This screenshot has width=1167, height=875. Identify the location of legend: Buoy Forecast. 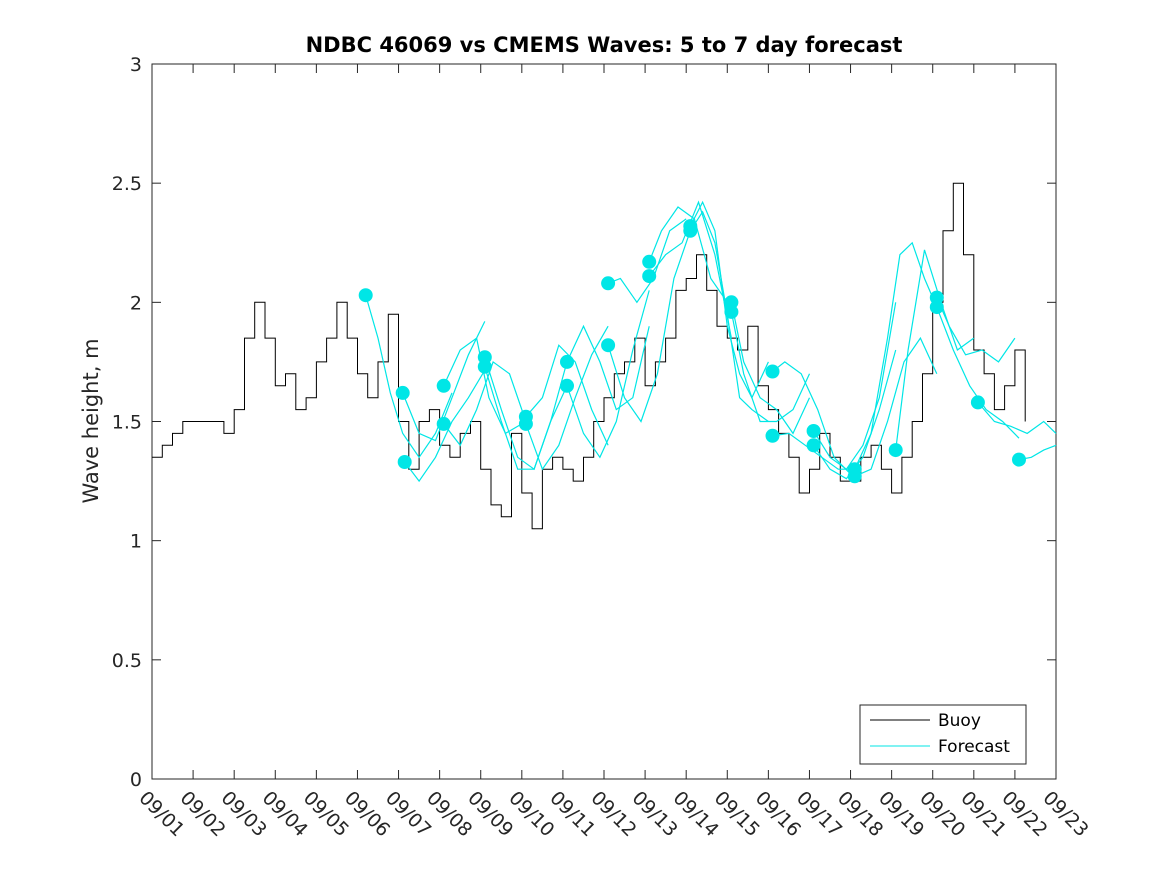
(943, 734).